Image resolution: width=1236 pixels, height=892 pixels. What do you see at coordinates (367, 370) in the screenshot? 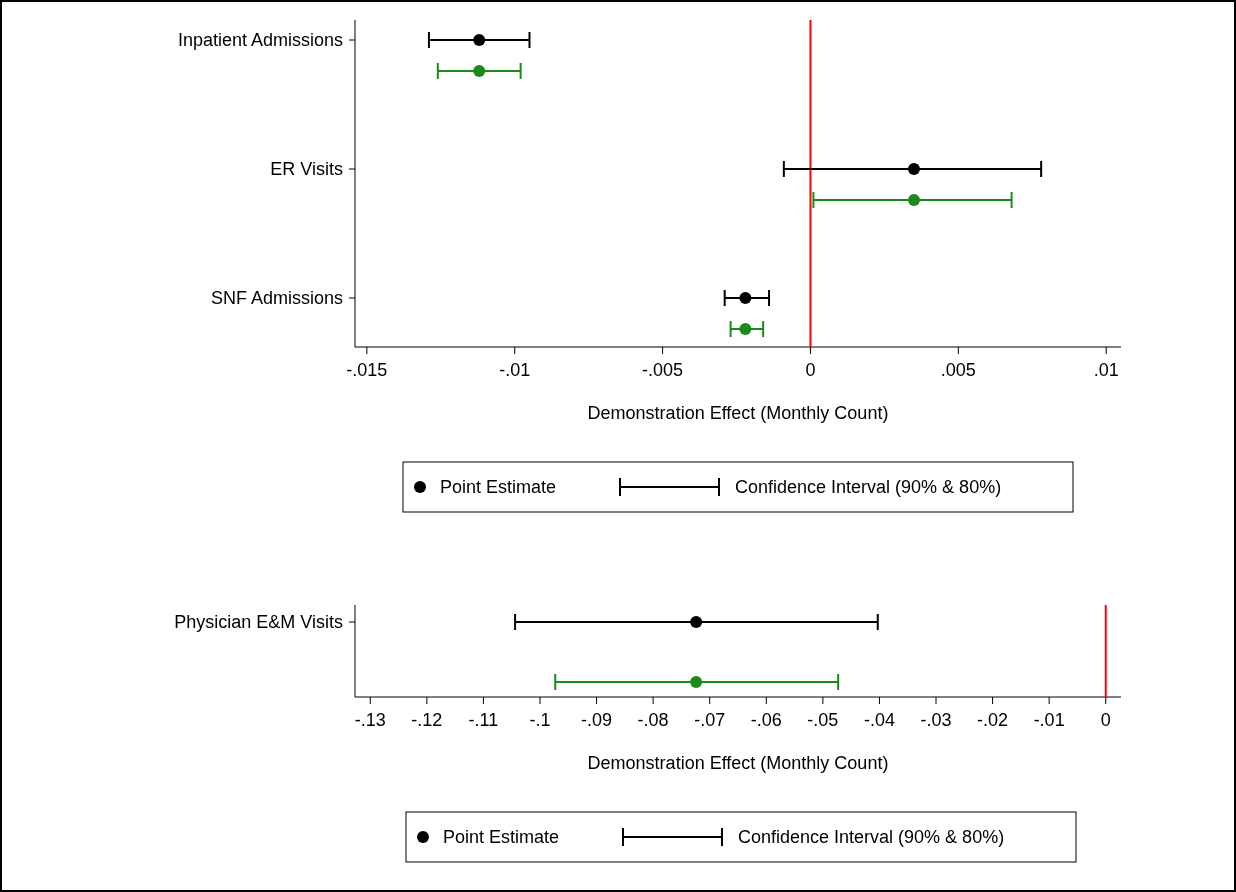
I see `x-tick-label: -.015` at bounding box center [367, 370].